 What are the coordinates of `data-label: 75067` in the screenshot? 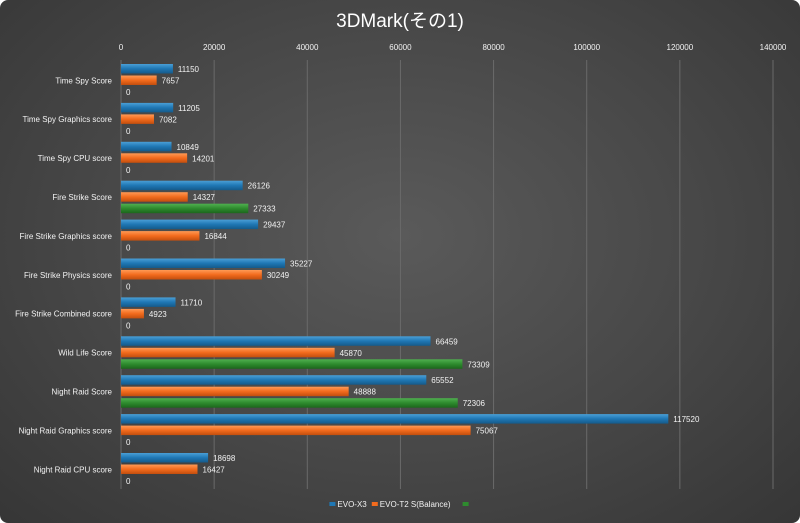 It's located at (487, 431).